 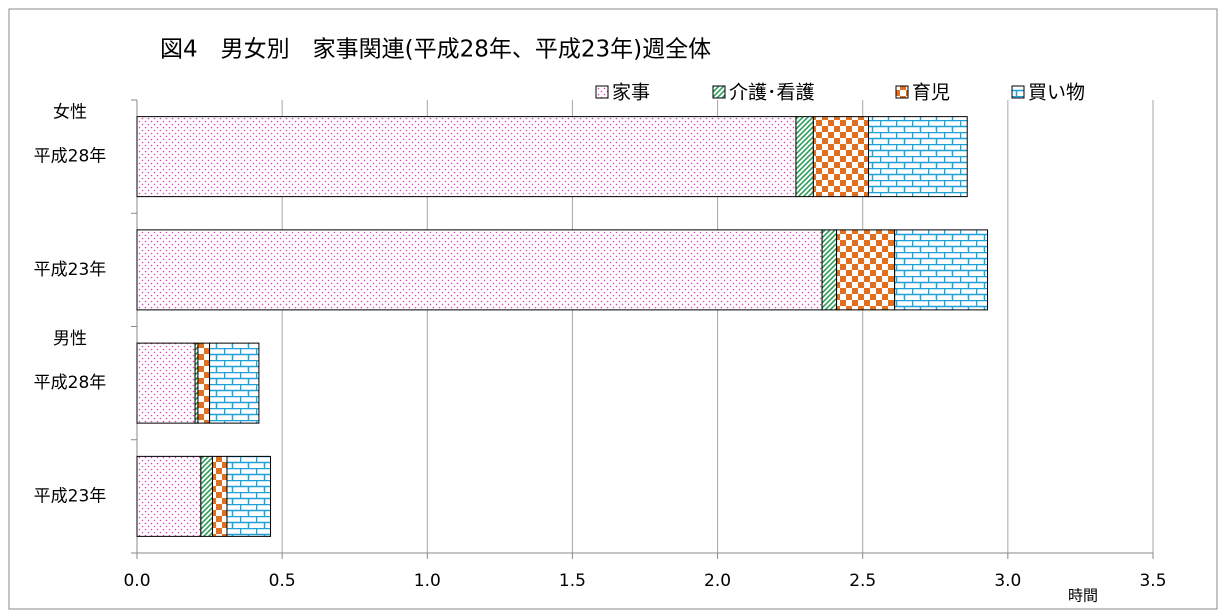 I want to click on x-tick-label: 0.5, so click(x=282, y=581).